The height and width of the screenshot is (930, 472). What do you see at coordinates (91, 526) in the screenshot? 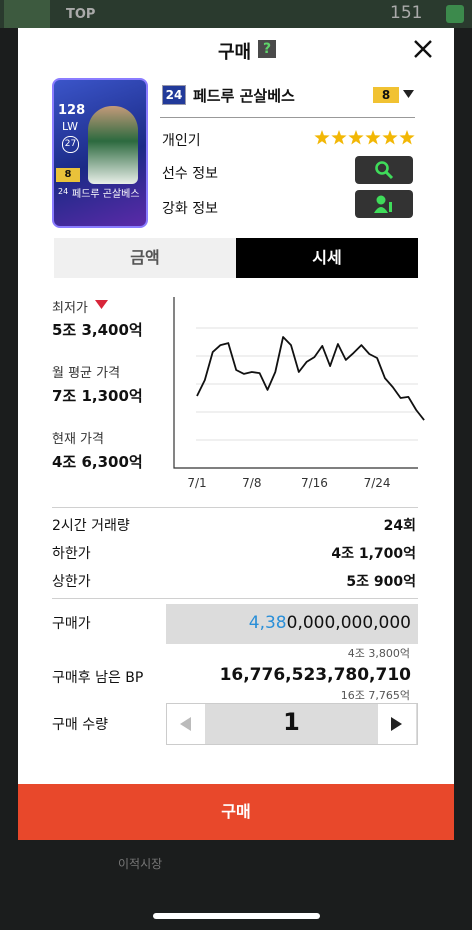
I see `volume-label: 2시간 거래량` at bounding box center [91, 526].